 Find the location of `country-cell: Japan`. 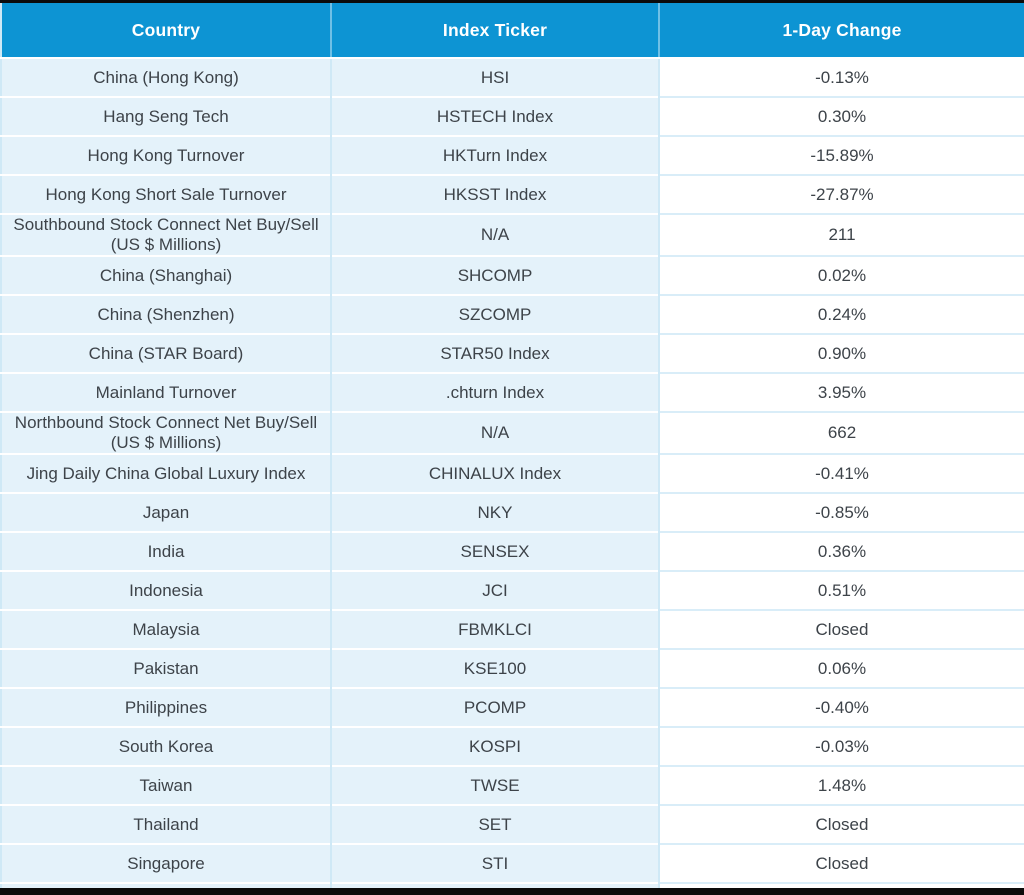

country-cell: Japan is located at coordinates (166, 512).